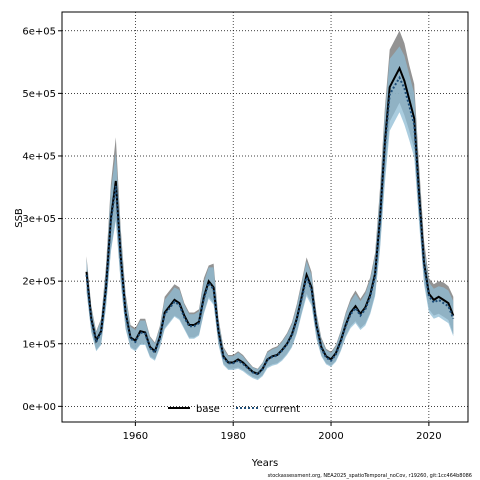  What do you see at coordinates (135, 436) in the screenshot?
I see `x-tick-label: 1960` at bounding box center [135, 436].